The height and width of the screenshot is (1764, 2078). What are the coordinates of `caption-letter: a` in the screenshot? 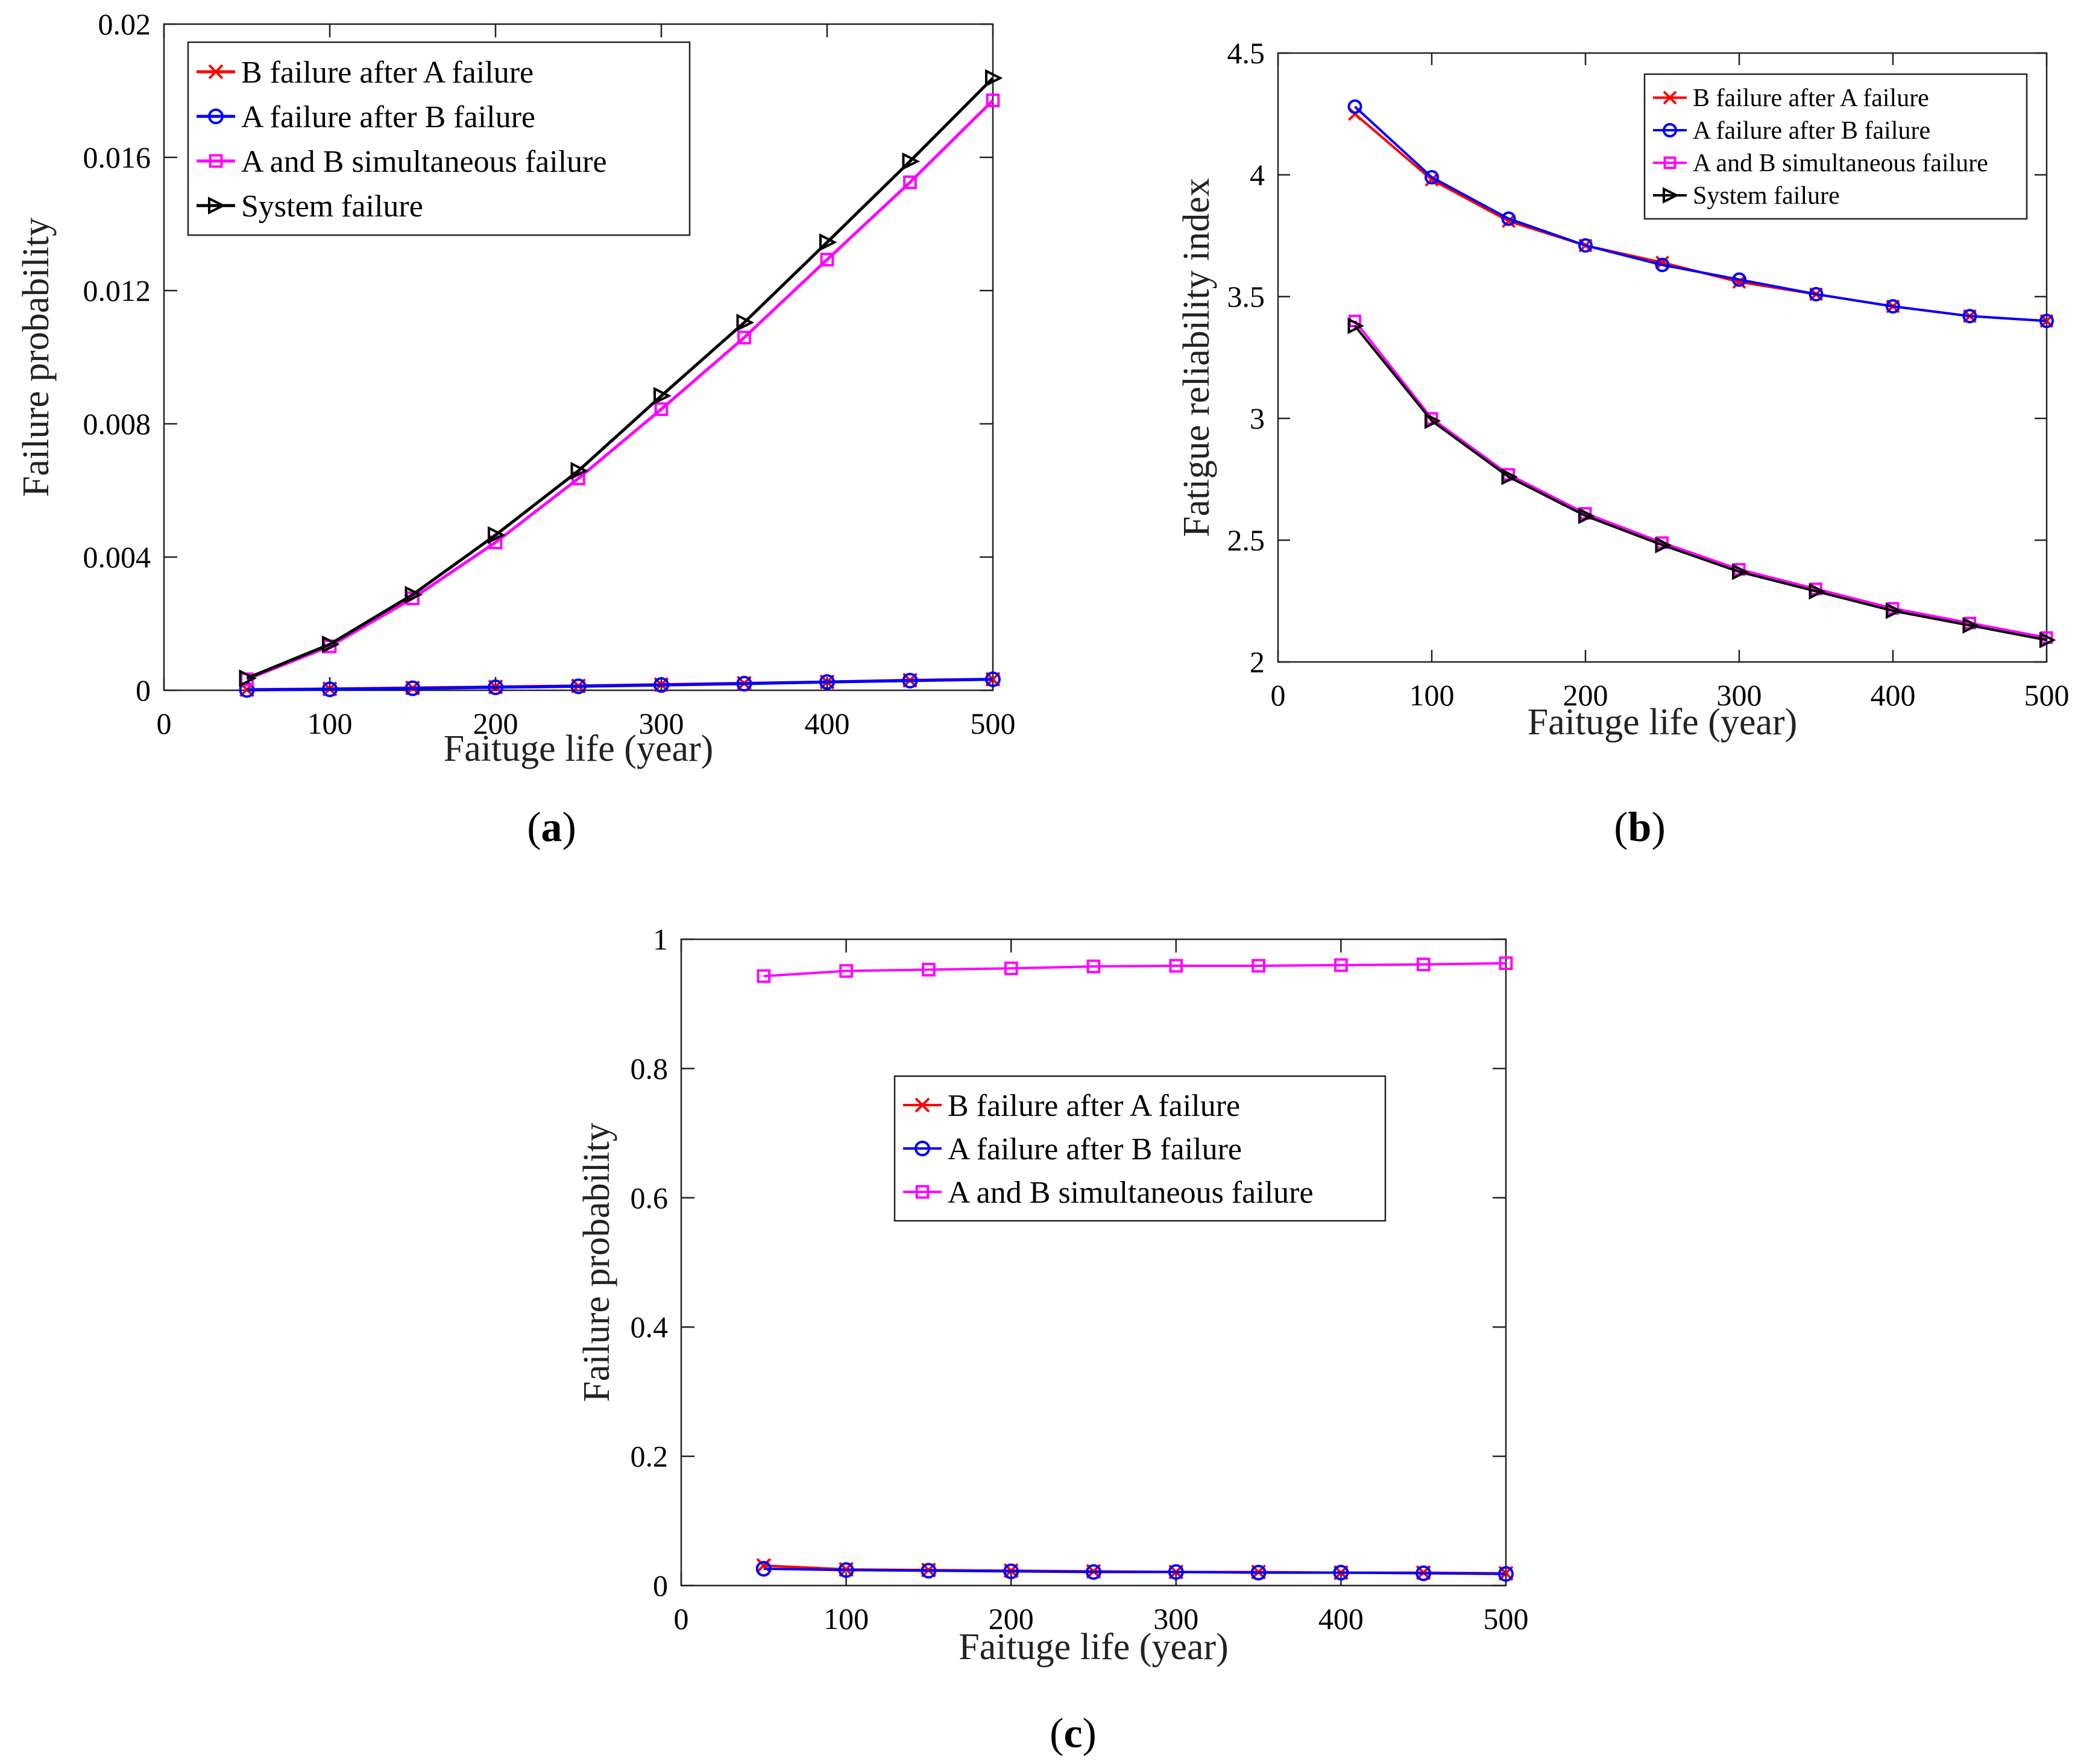 It's located at (551, 828).